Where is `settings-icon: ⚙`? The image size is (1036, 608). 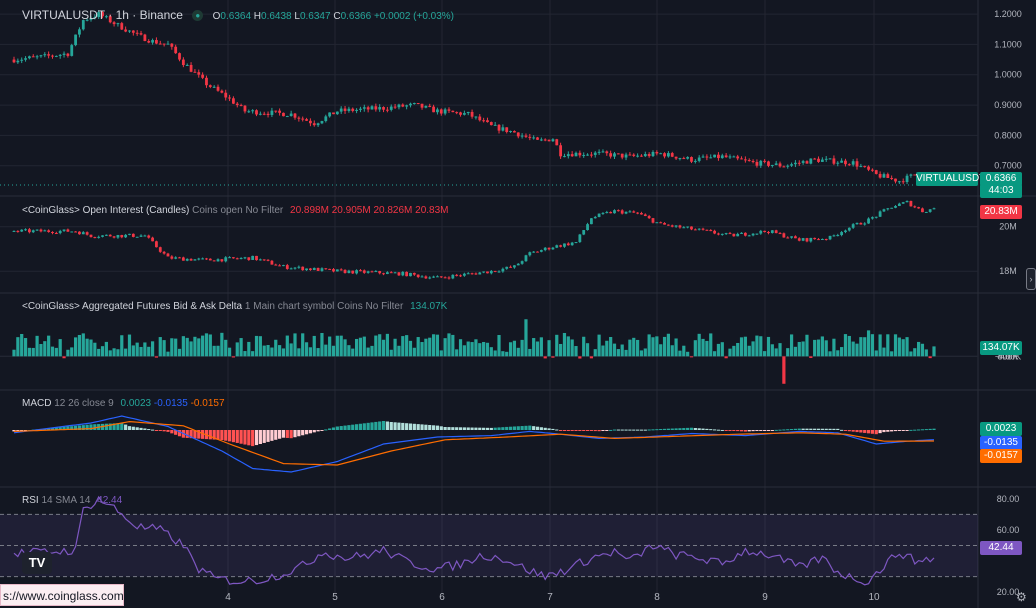 settings-icon: ⚙ is located at coordinates (1021, 597).